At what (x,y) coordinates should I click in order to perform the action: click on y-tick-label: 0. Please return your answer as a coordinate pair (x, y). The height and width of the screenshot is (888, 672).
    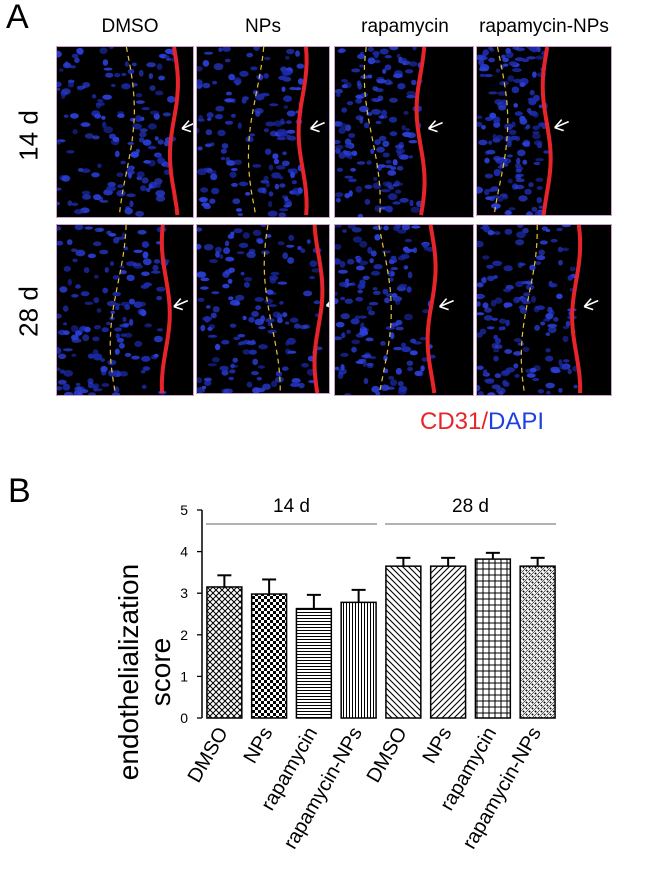
    Looking at the image, I should click on (184, 718).